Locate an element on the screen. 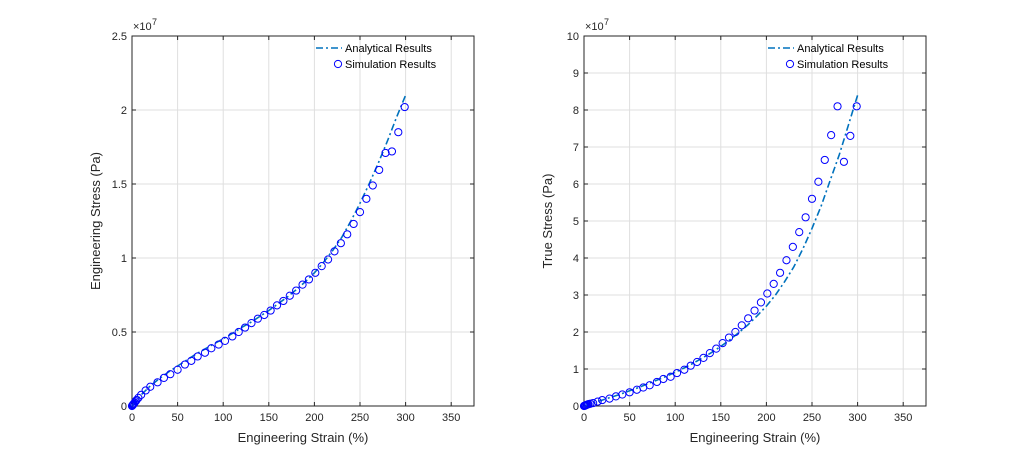 Image resolution: width=1024 pixels, height=456 pixels. x-tick-label: 350 is located at coordinates (903, 418).